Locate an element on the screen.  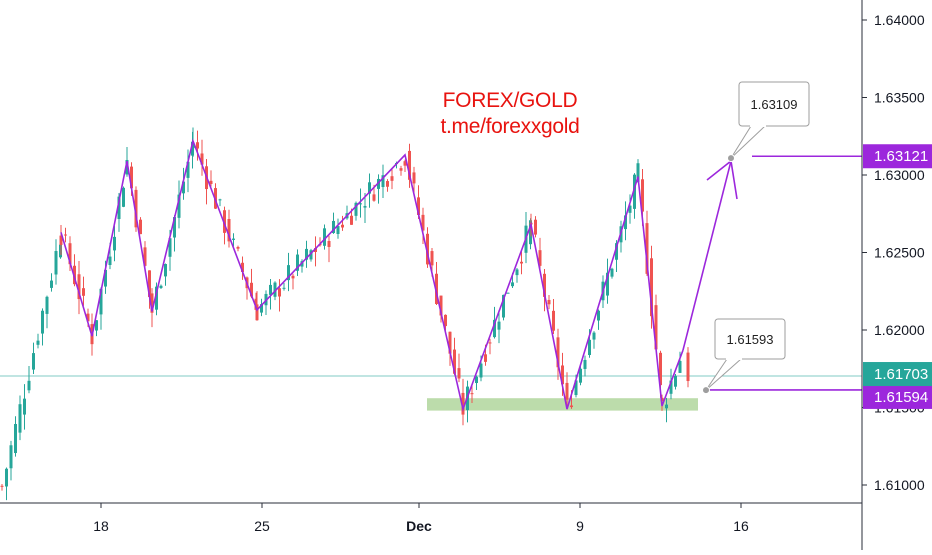
y-tick-label: 1.62000 is located at coordinates (899, 330).